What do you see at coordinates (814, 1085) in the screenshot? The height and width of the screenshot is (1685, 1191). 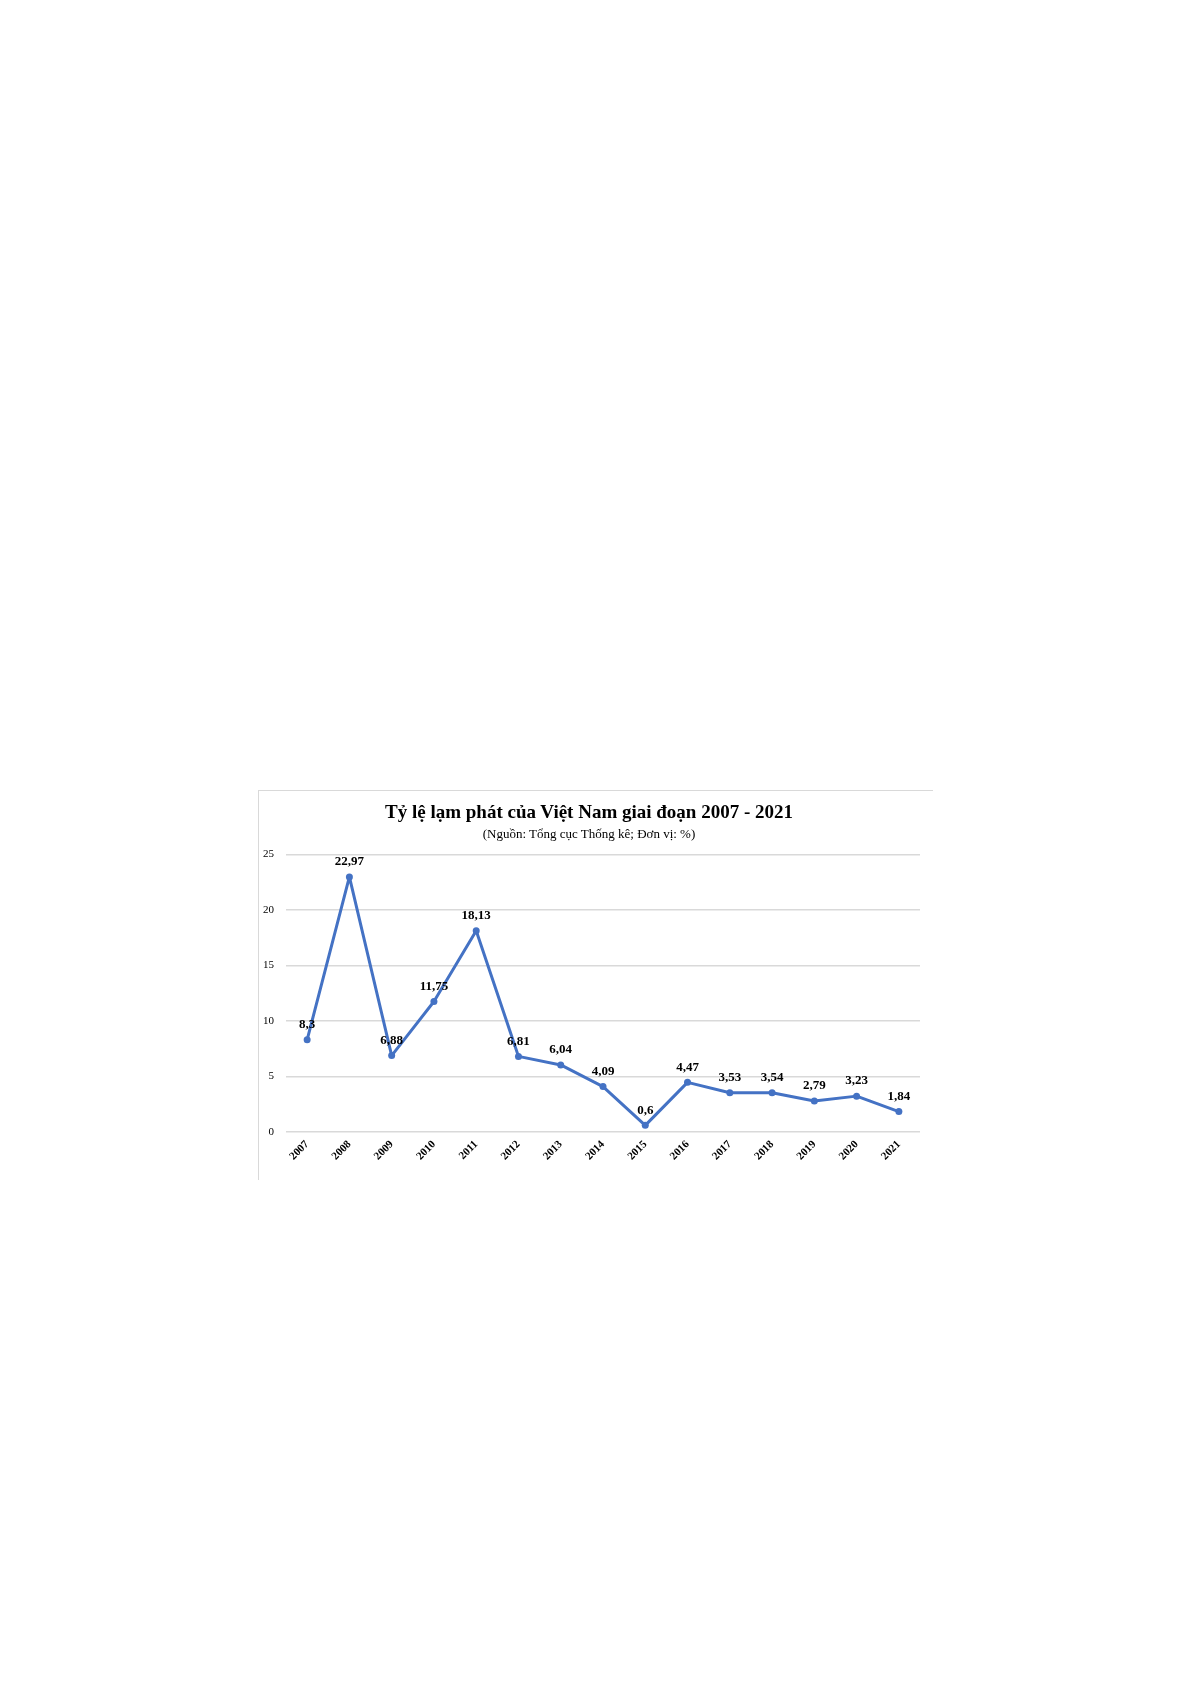 I see `data-label: 2,79` at bounding box center [814, 1085].